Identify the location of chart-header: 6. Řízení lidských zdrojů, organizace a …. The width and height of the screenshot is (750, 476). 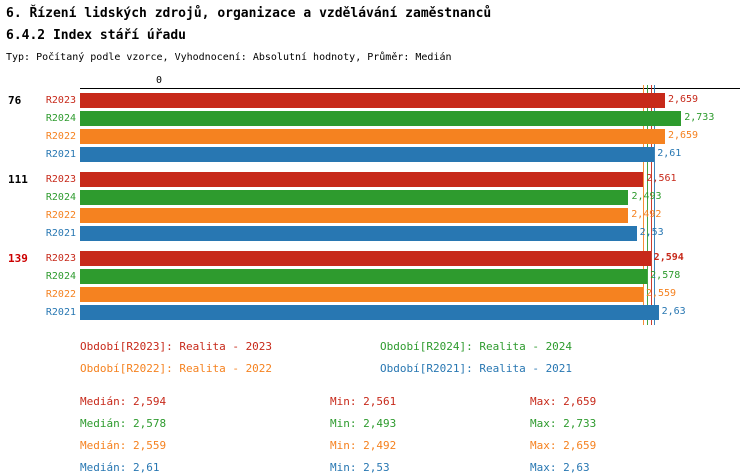
(248, 34).